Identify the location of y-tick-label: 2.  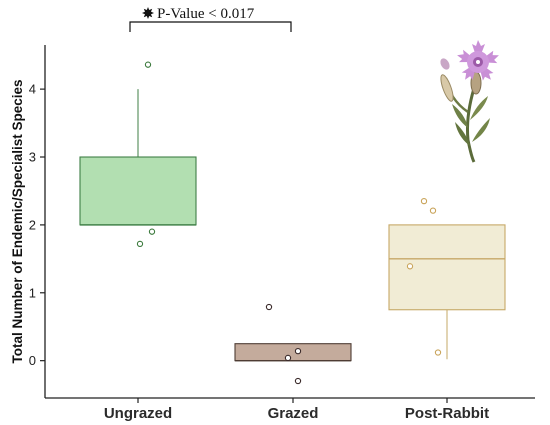
(32, 224).